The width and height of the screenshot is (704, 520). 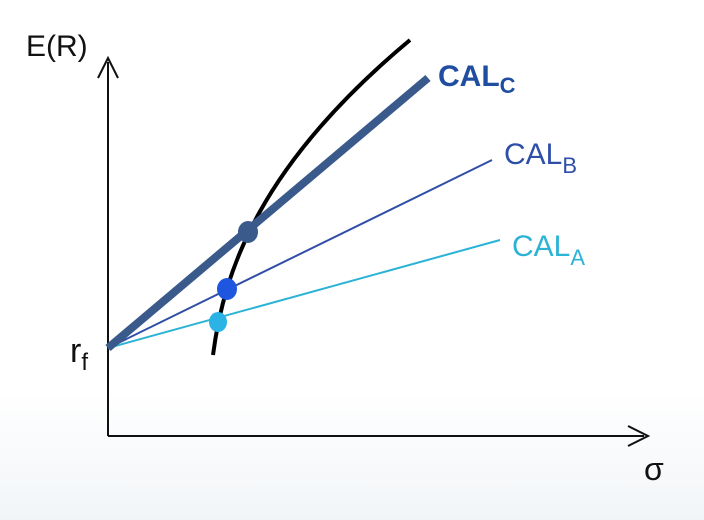 I want to click on y-axis-label: E(R), so click(x=57, y=46).